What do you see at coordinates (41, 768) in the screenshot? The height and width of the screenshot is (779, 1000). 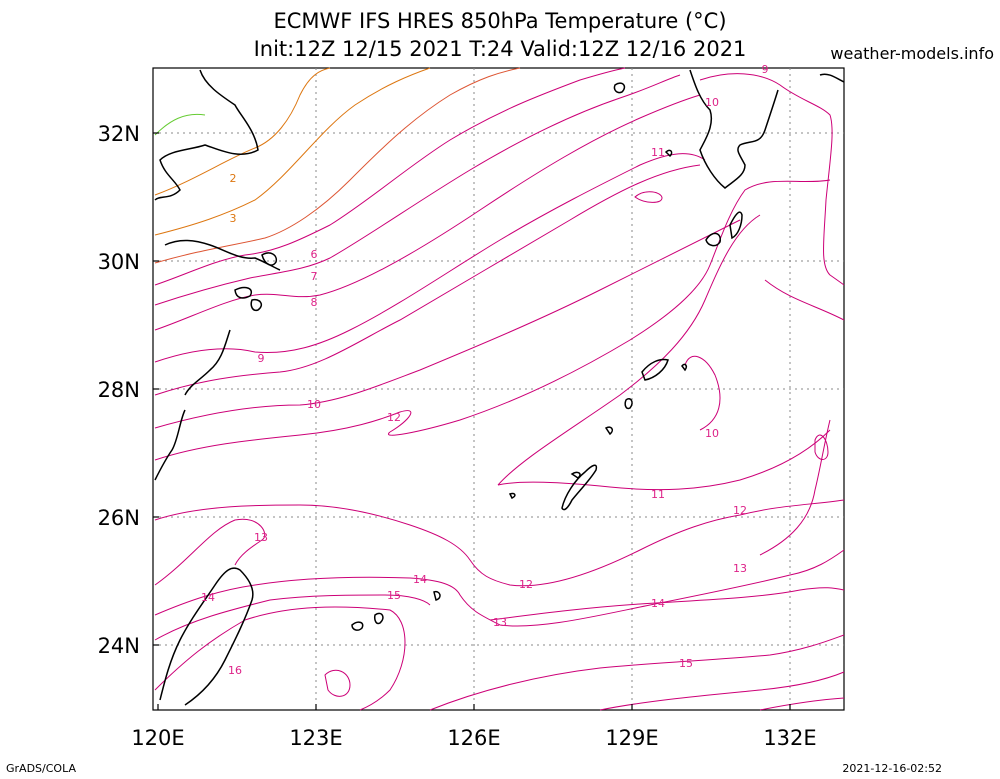 I see `footer-credit: GrADS/COLA` at bounding box center [41, 768].